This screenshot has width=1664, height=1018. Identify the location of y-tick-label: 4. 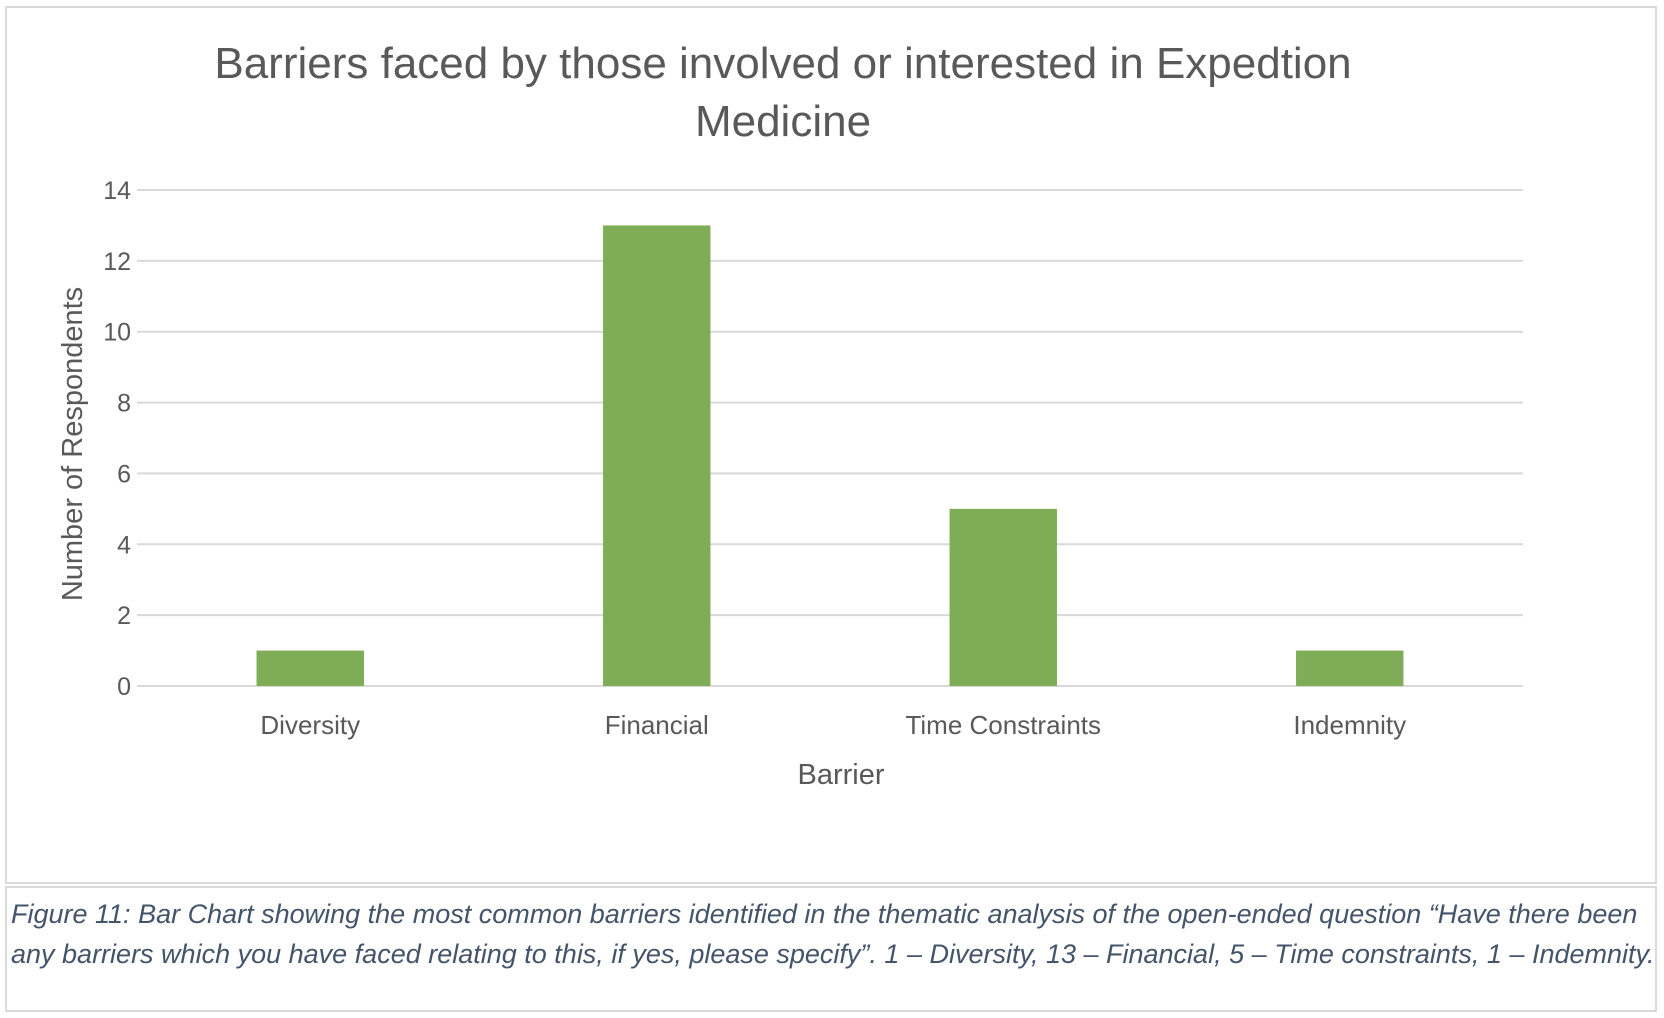
(124, 545).